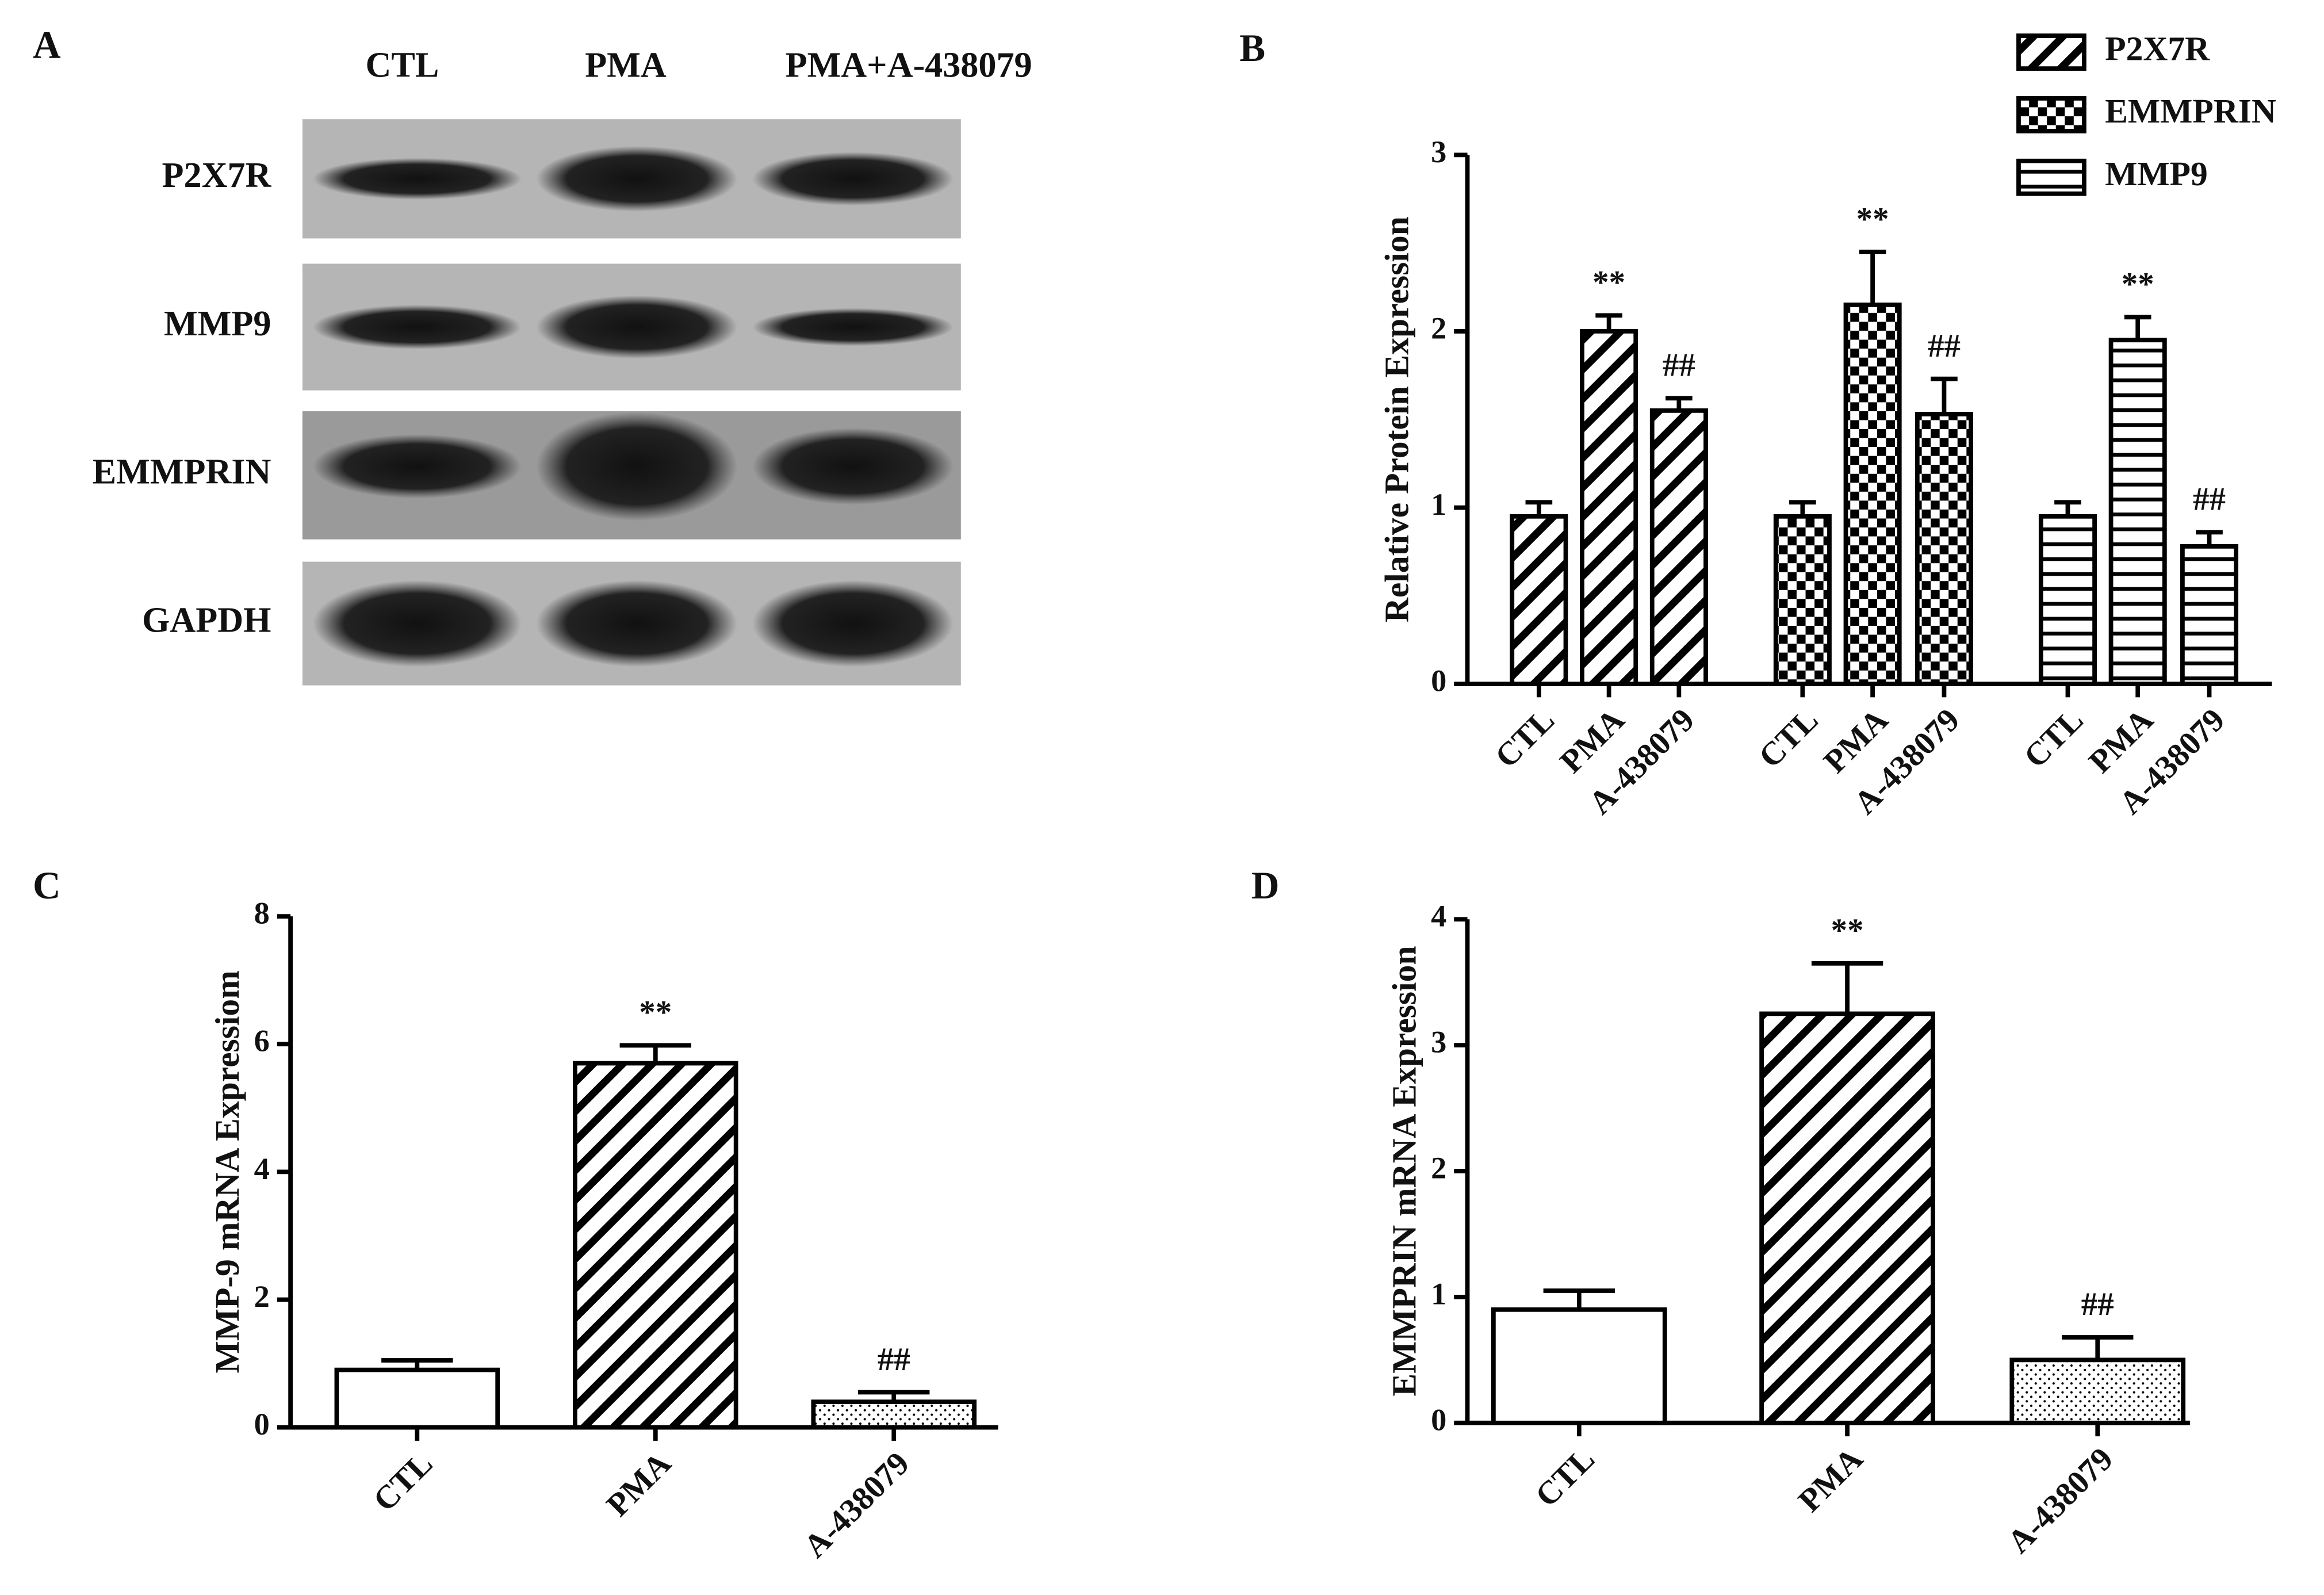 The image size is (2324, 1595). What do you see at coordinates (217, 323) in the screenshot?
I see `blot-row-label: MMP9` at bounding box center [217, 323].